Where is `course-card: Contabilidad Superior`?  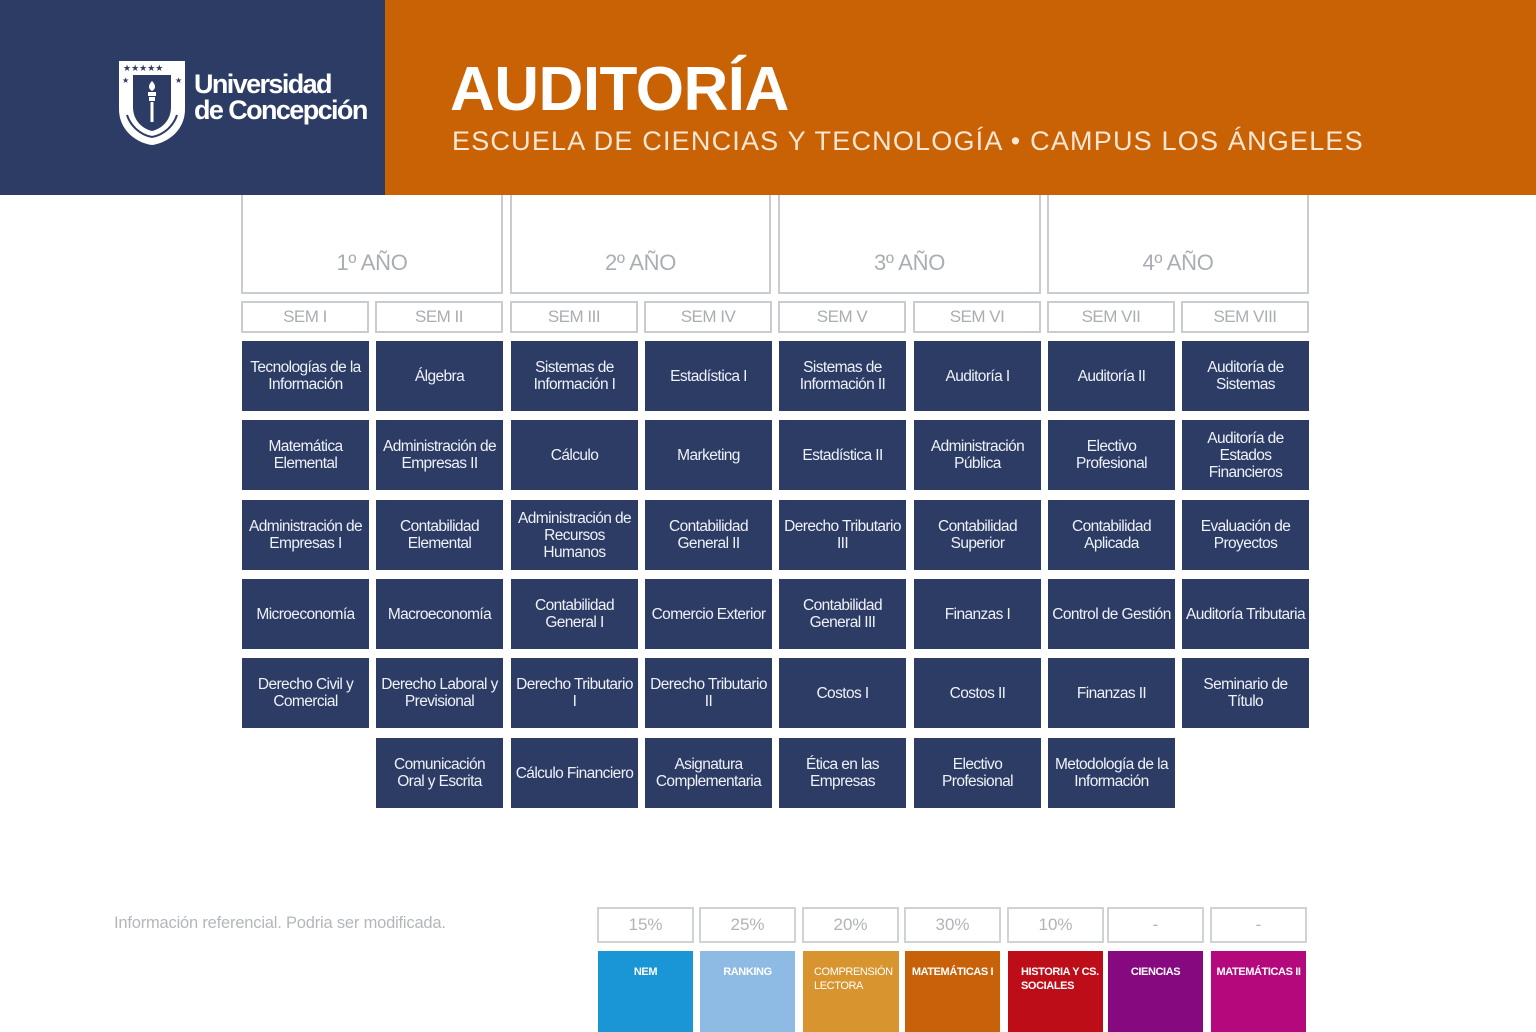
course-card: Contabilidad Superior is located at coordinates (977, 535).